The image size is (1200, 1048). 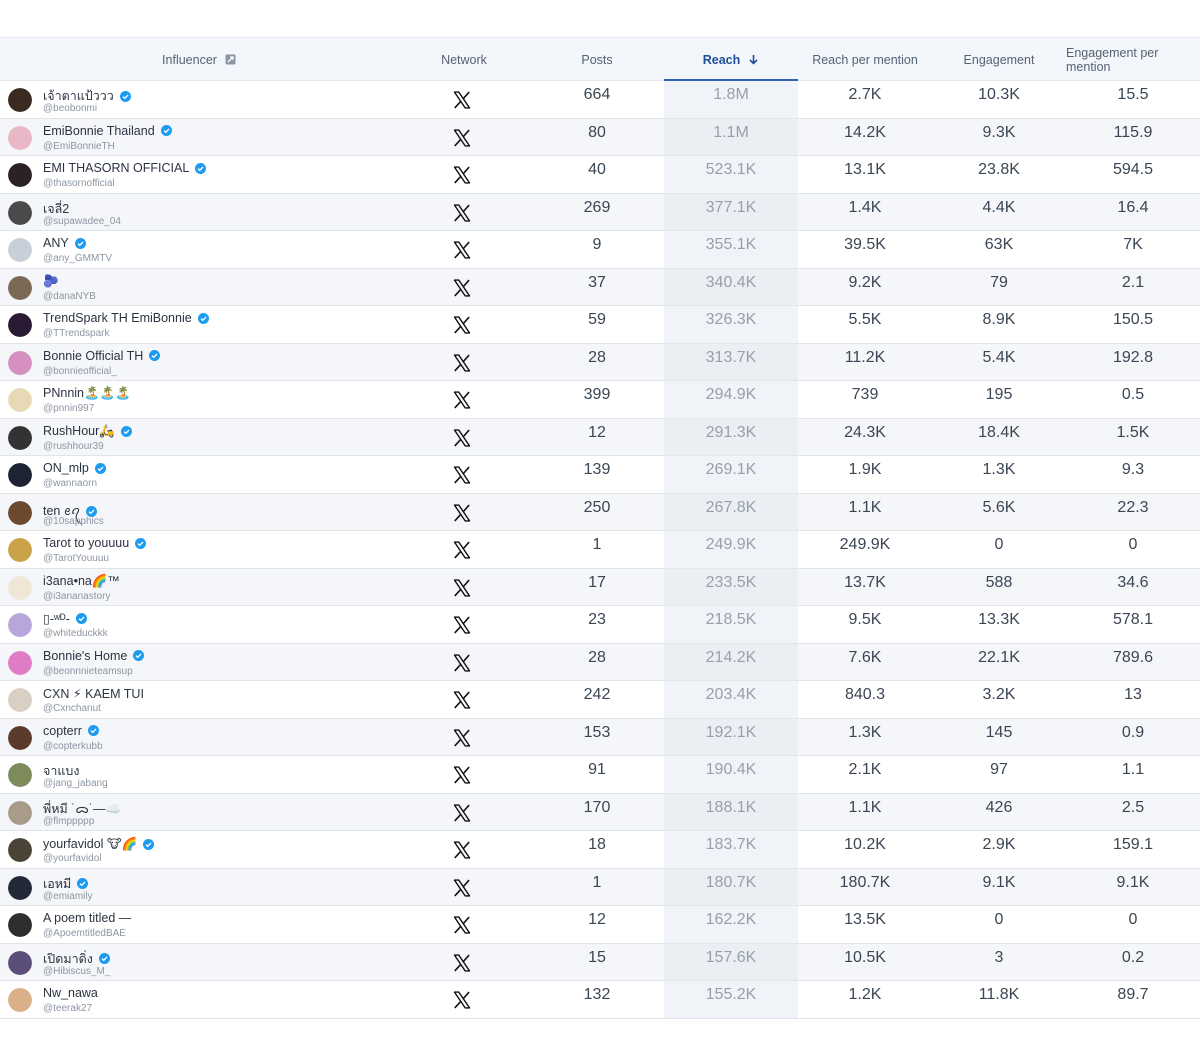 I want to click on influencer-name: PNnnin🏝️🏝️🏝️, so click(x=87, y=393).